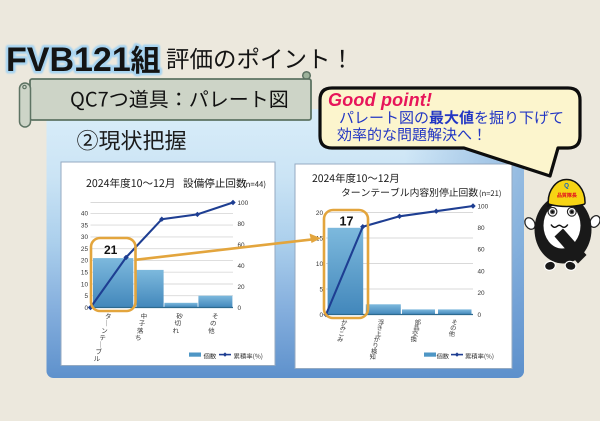 This screenshot has width=600, height=421. Describe the element at coordinates (132, 140) in the screenshot. I see `svg-text: ②現状把握` at that location.